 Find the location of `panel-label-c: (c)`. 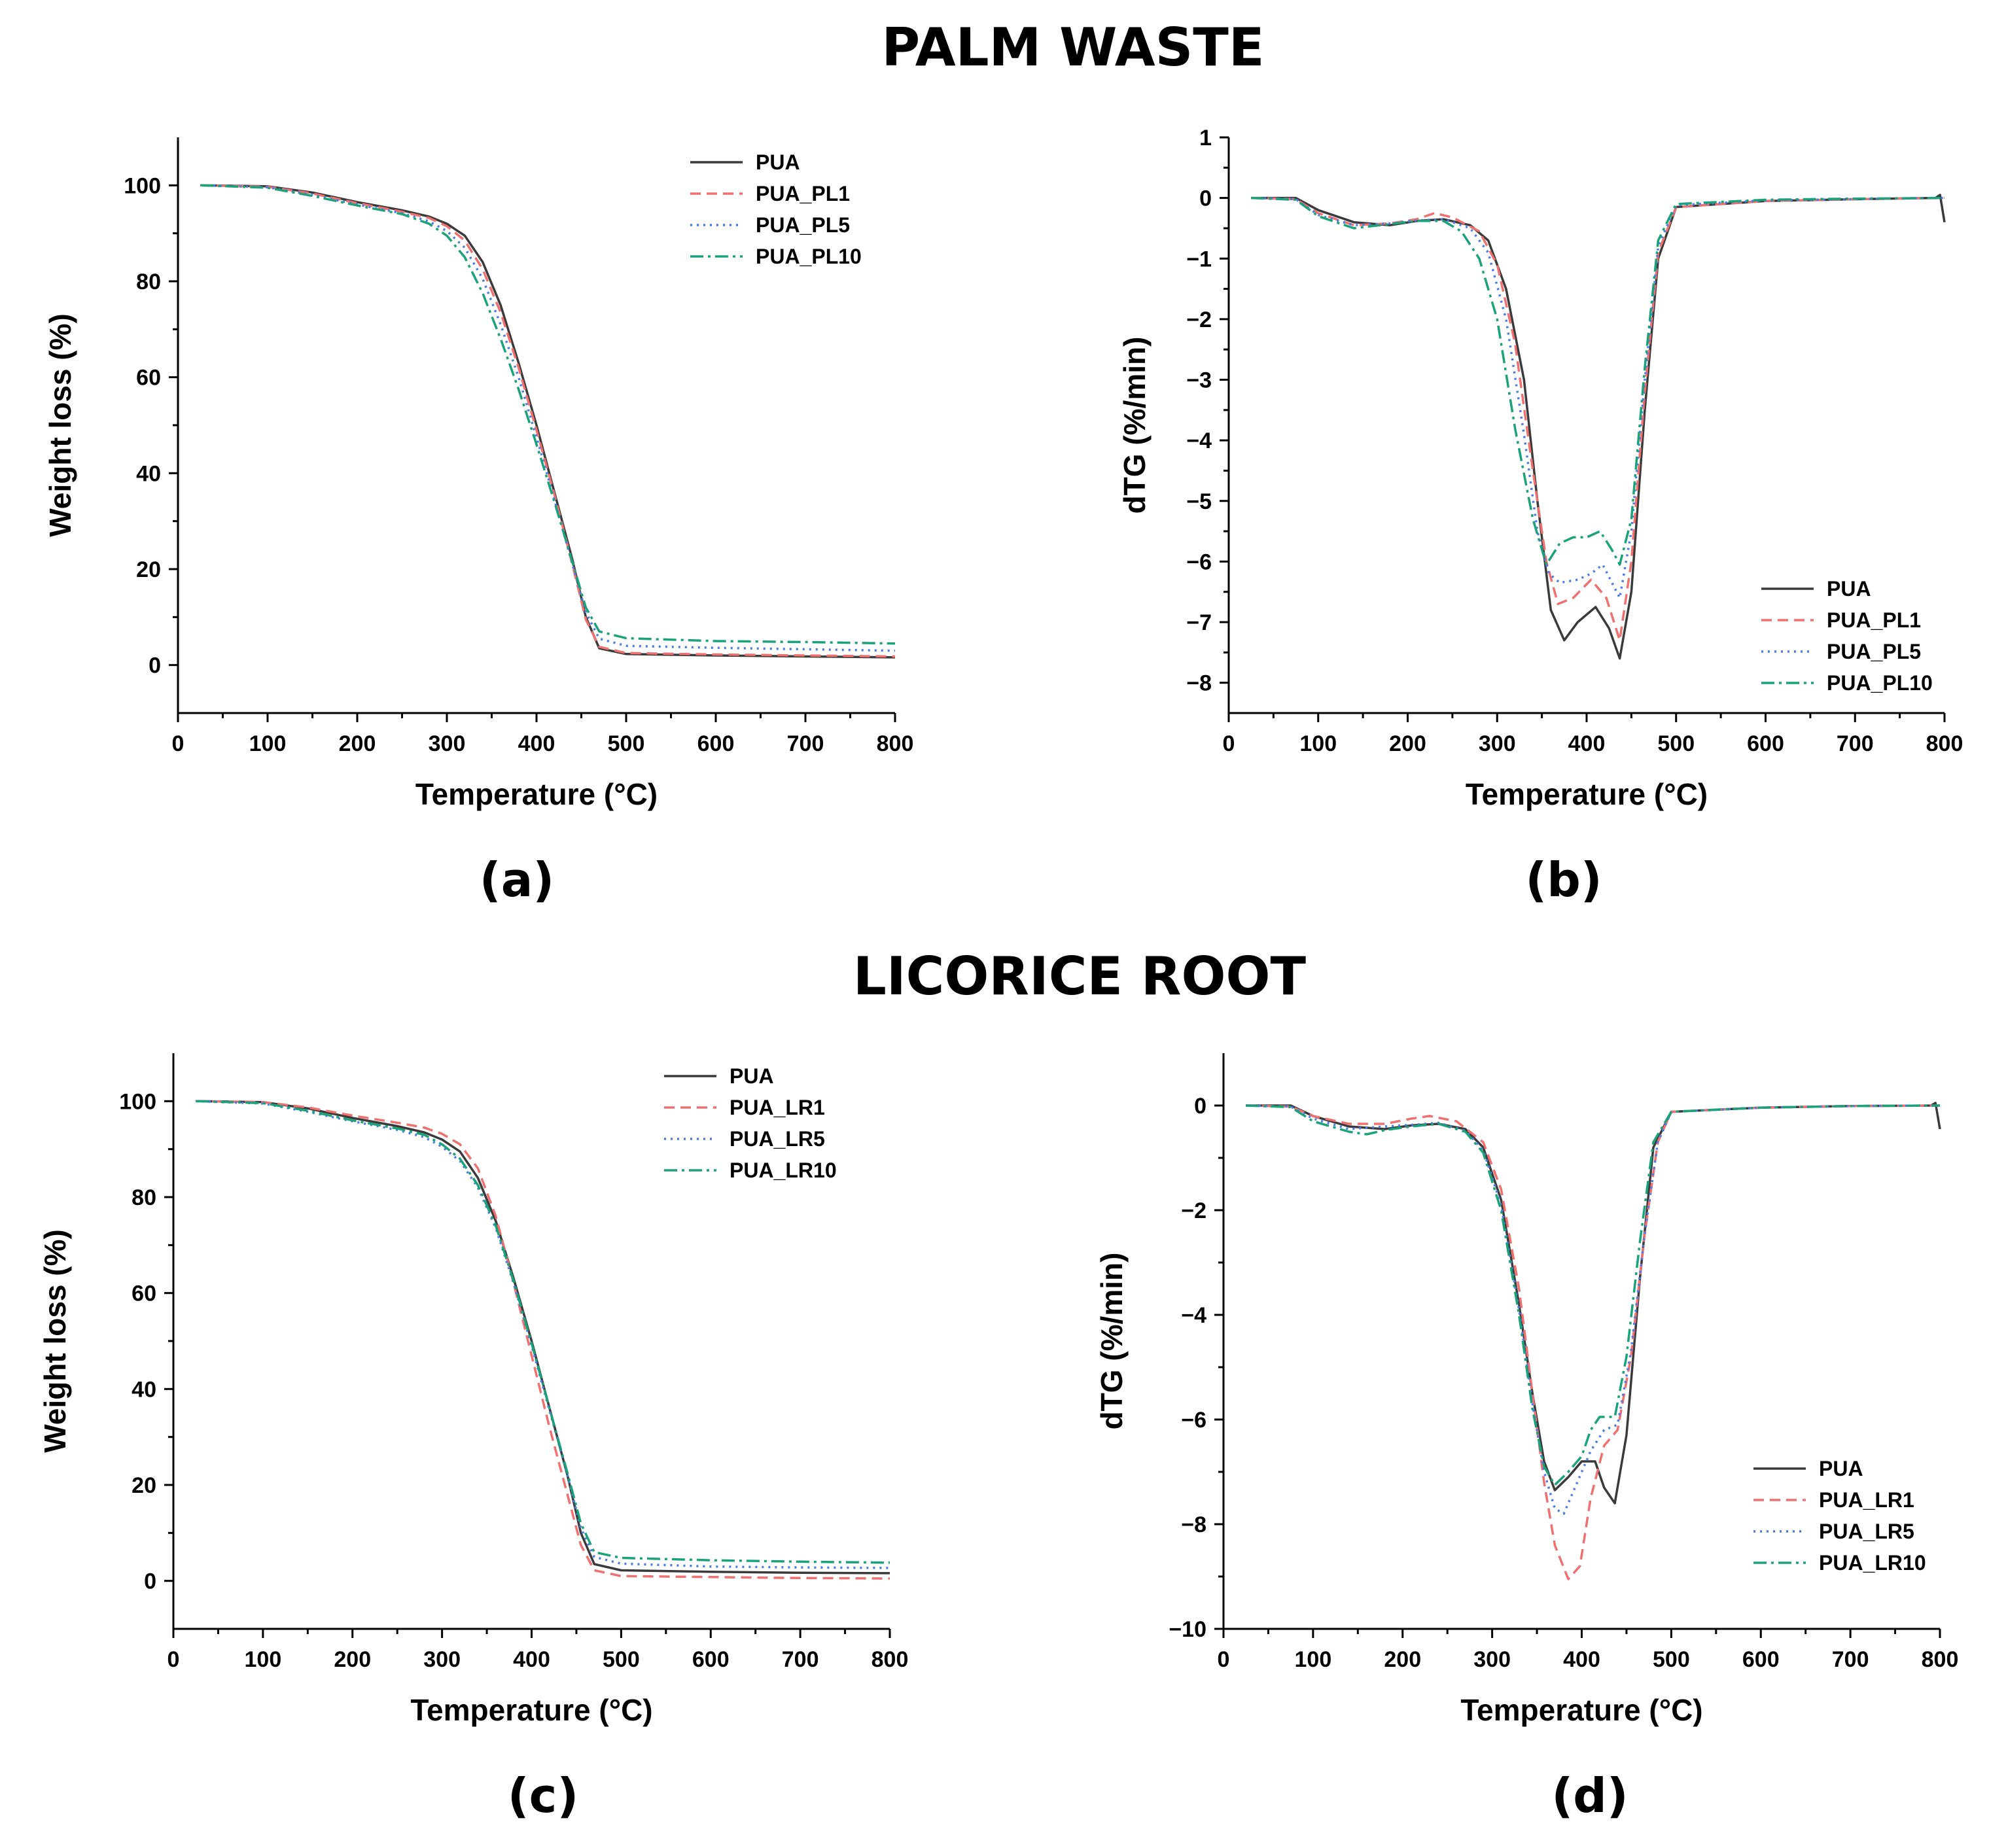

panel-label-c: (c) is located at coordinates (543, 1795).